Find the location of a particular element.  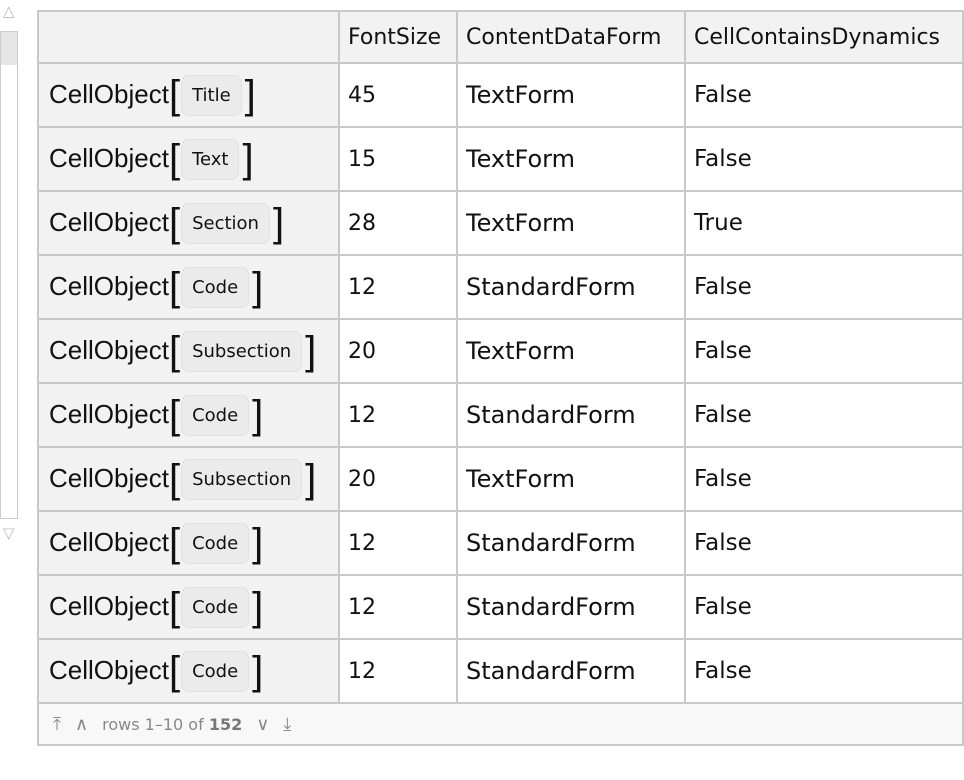

row-key: CellObject[Title] is located at coordinates (189, 95).